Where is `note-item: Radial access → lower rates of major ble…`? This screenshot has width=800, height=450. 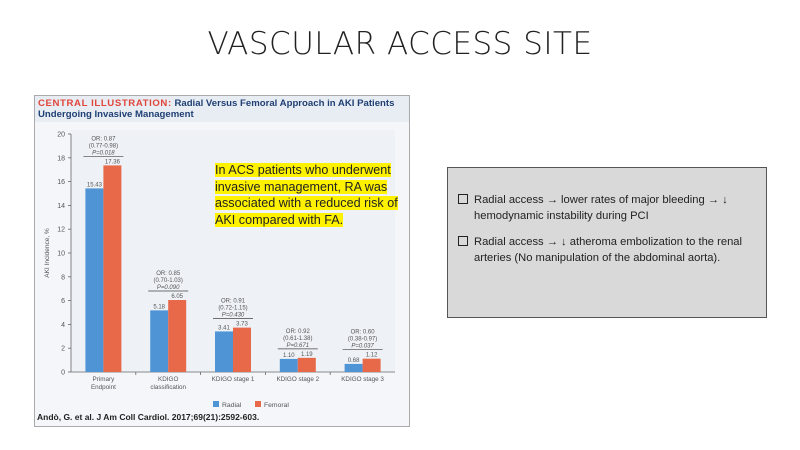 note-item: Radial access → lower rates of major ble… is located at coordinates (607, 208).